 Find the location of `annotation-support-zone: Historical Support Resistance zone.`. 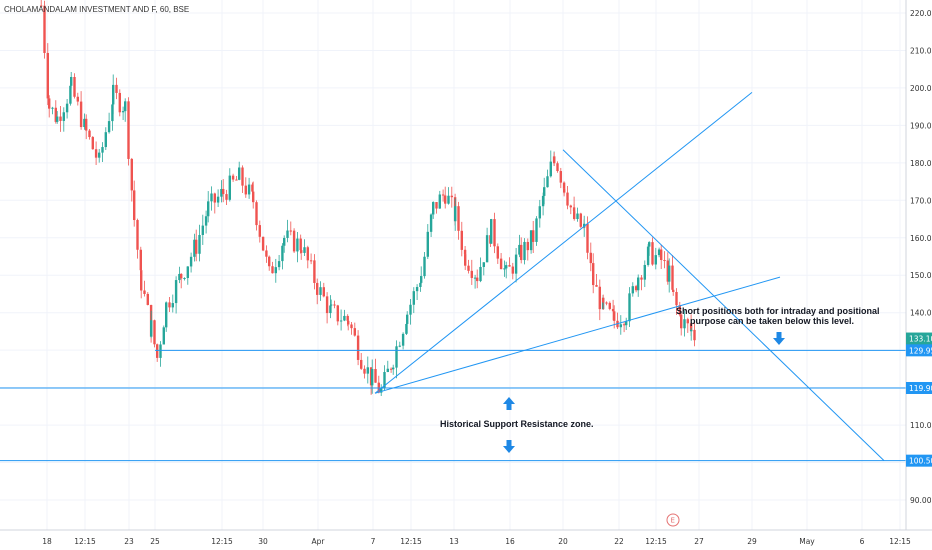

annotation-support-zone: Historical Support Resistance zone. is located at coordinates (517, 424).